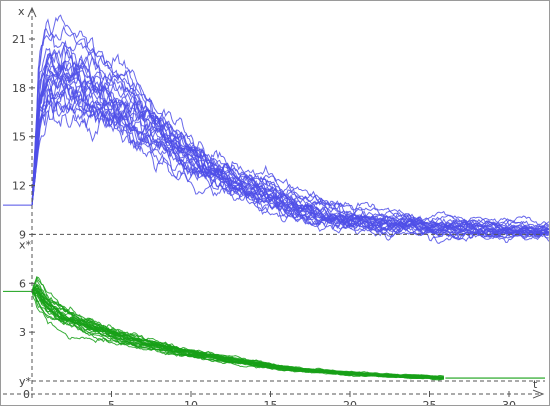 This screenshot has height=406, width=550. What do you see at coordinates (25, 381) in the screenshot?
I see `y-star-label: y*` at bounding box center [25, 381].